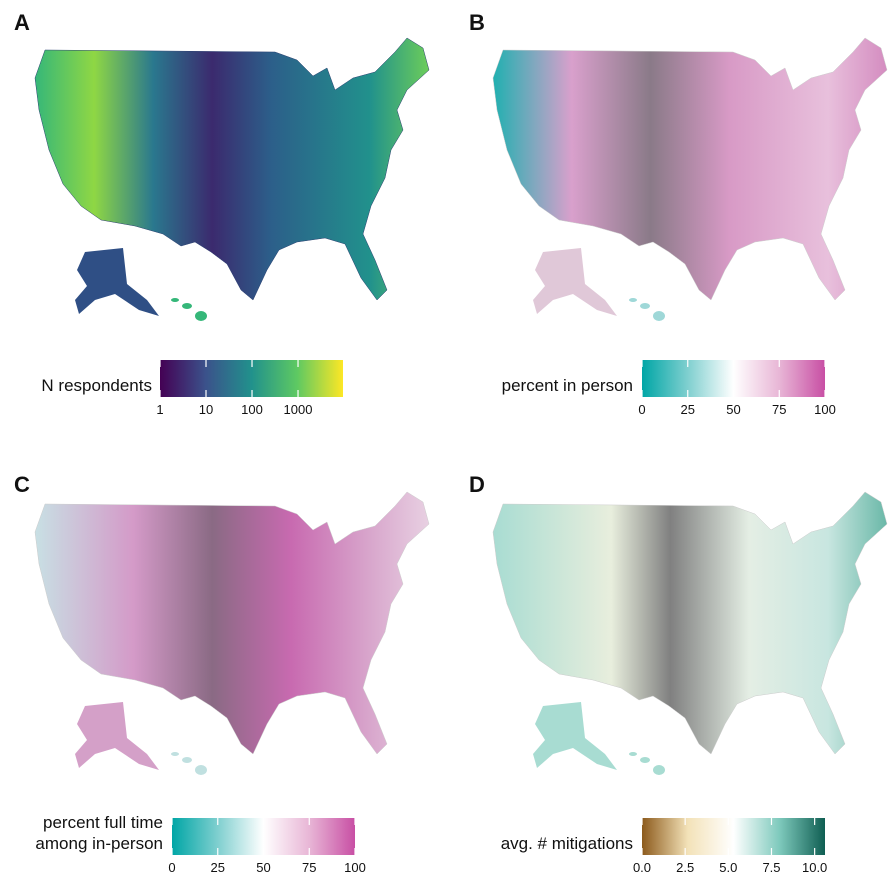 The width and height of the screenshot is (893, 881). What do you see at coordinates (814, 867) in the screenshot?
I see `colorbar-tick-label: 10.0` at bounding box center [814, 867].